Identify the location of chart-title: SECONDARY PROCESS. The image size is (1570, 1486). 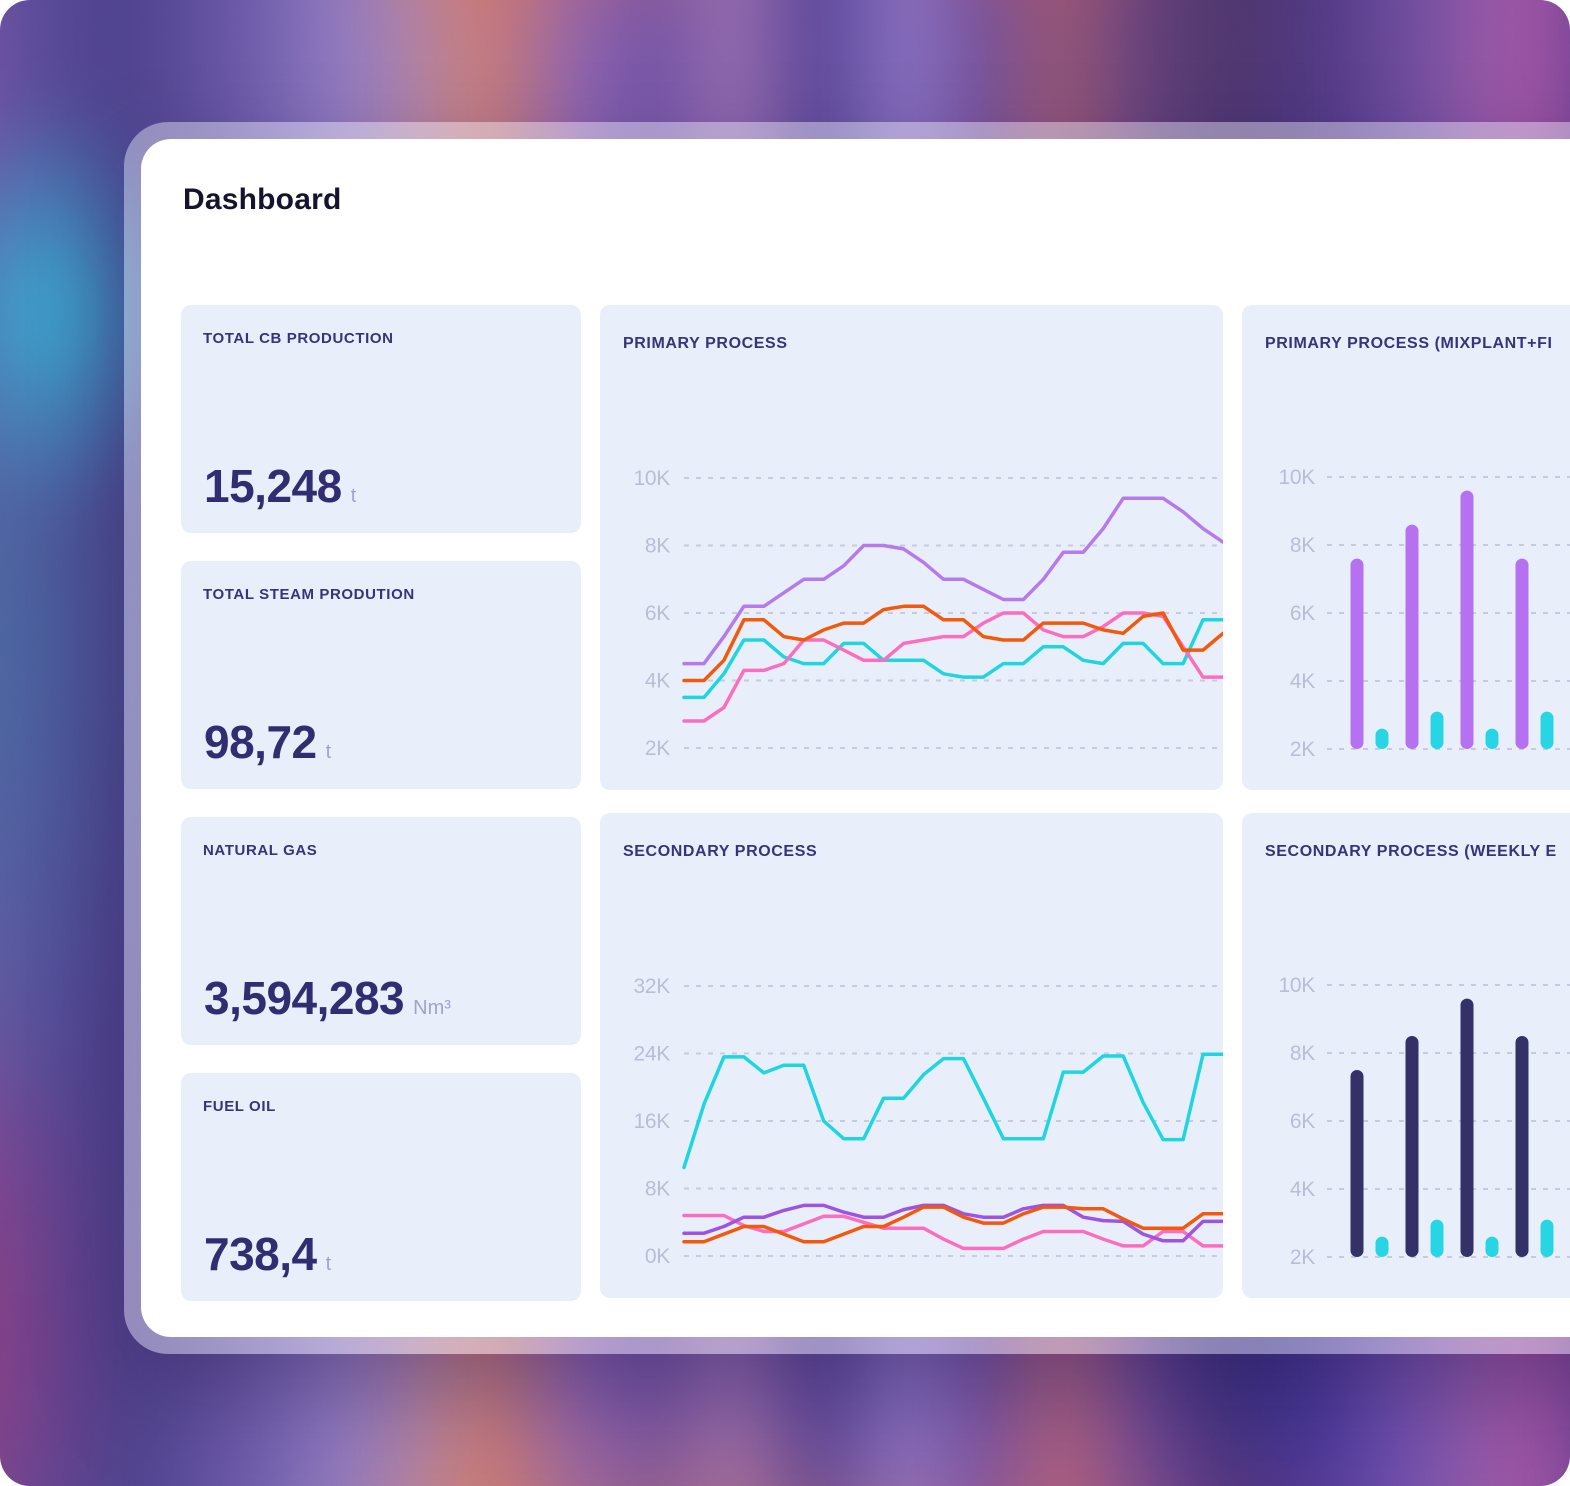
(720, 851).